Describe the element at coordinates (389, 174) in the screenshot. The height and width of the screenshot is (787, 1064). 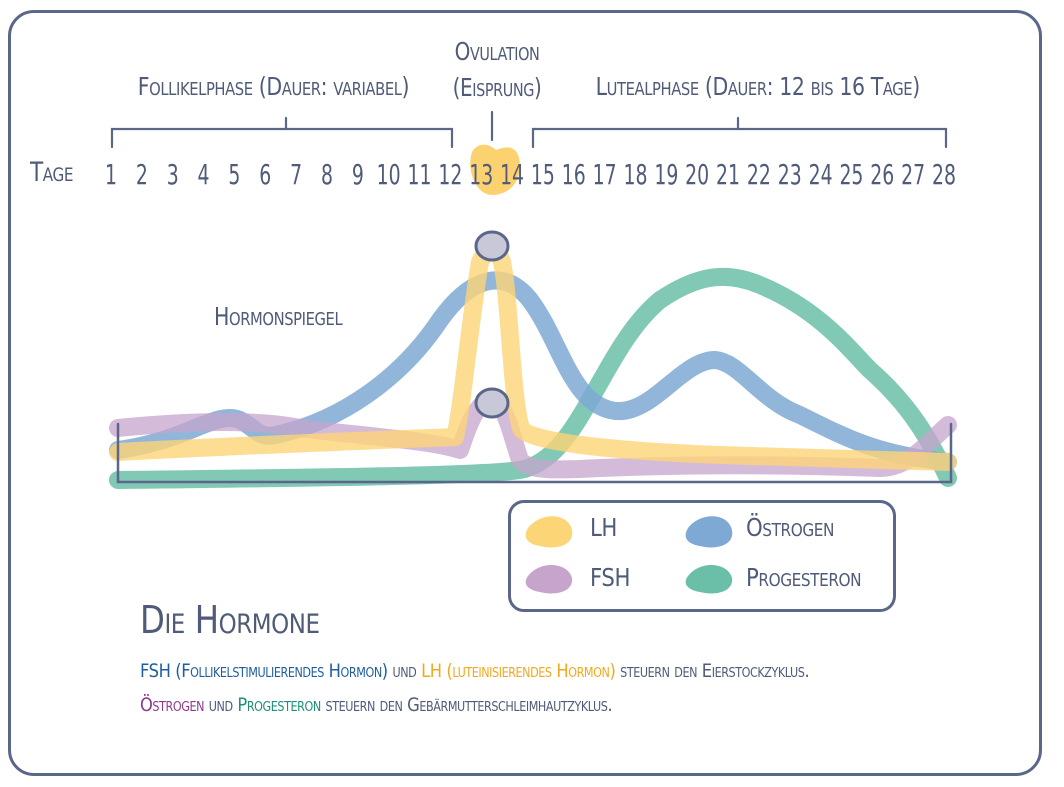
I see `day-label-10: 10` at that location.